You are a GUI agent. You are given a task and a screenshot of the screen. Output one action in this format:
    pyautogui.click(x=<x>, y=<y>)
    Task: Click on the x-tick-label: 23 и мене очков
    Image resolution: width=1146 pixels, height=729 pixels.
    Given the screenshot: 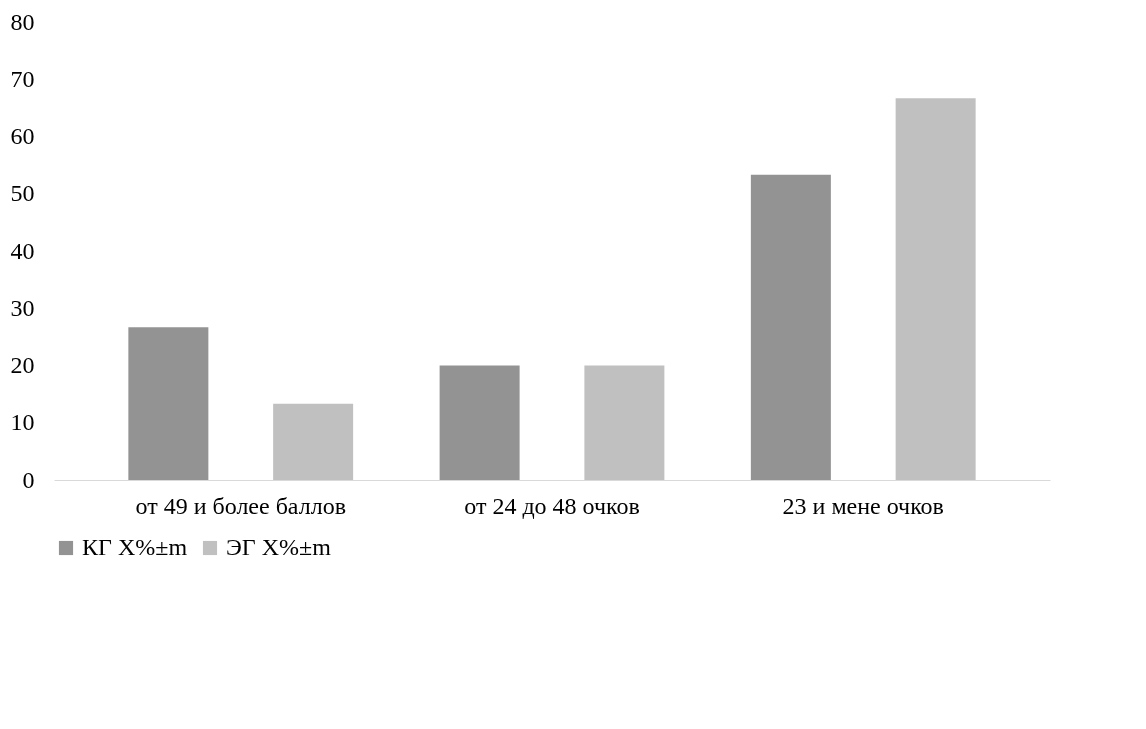 What is the action you would take?
    pyautogui.click(x=863, y=505)
    